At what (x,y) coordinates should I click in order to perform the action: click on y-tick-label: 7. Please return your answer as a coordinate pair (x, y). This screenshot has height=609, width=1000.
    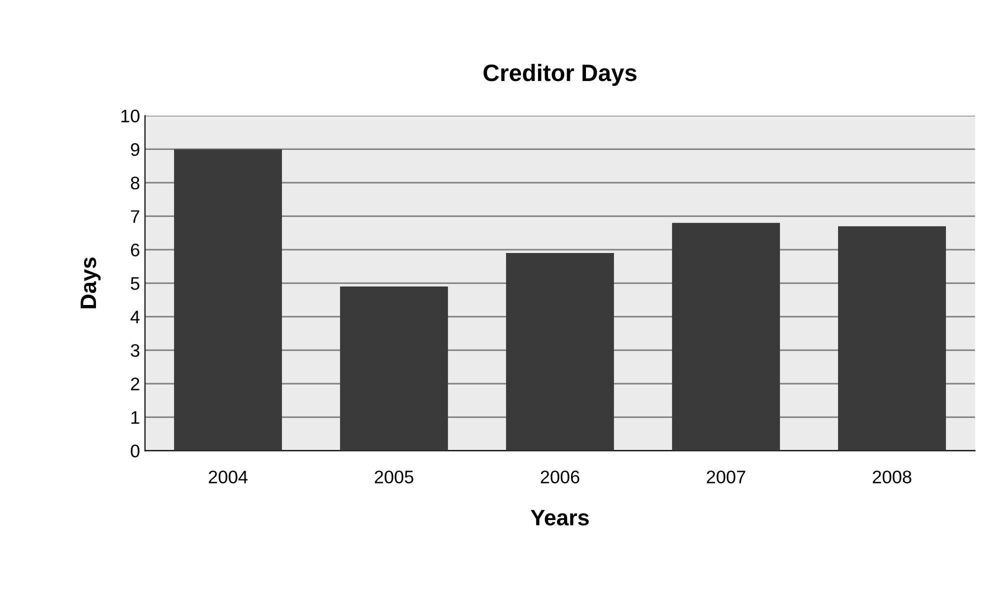
    Looking at the image, I should click on (135, 216).